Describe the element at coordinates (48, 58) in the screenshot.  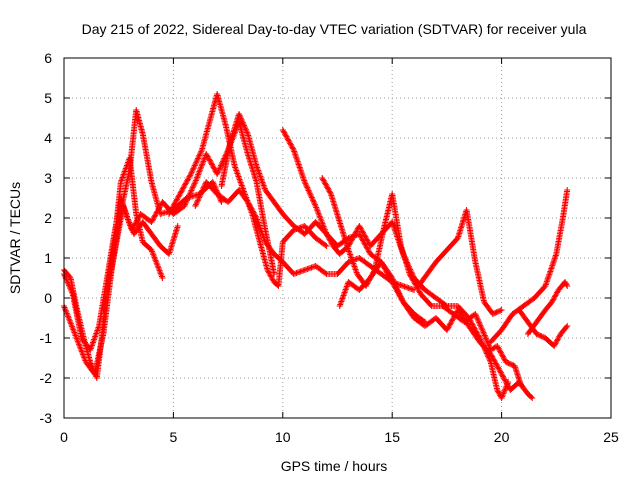
I see `y-tick-label: 6` at that location.